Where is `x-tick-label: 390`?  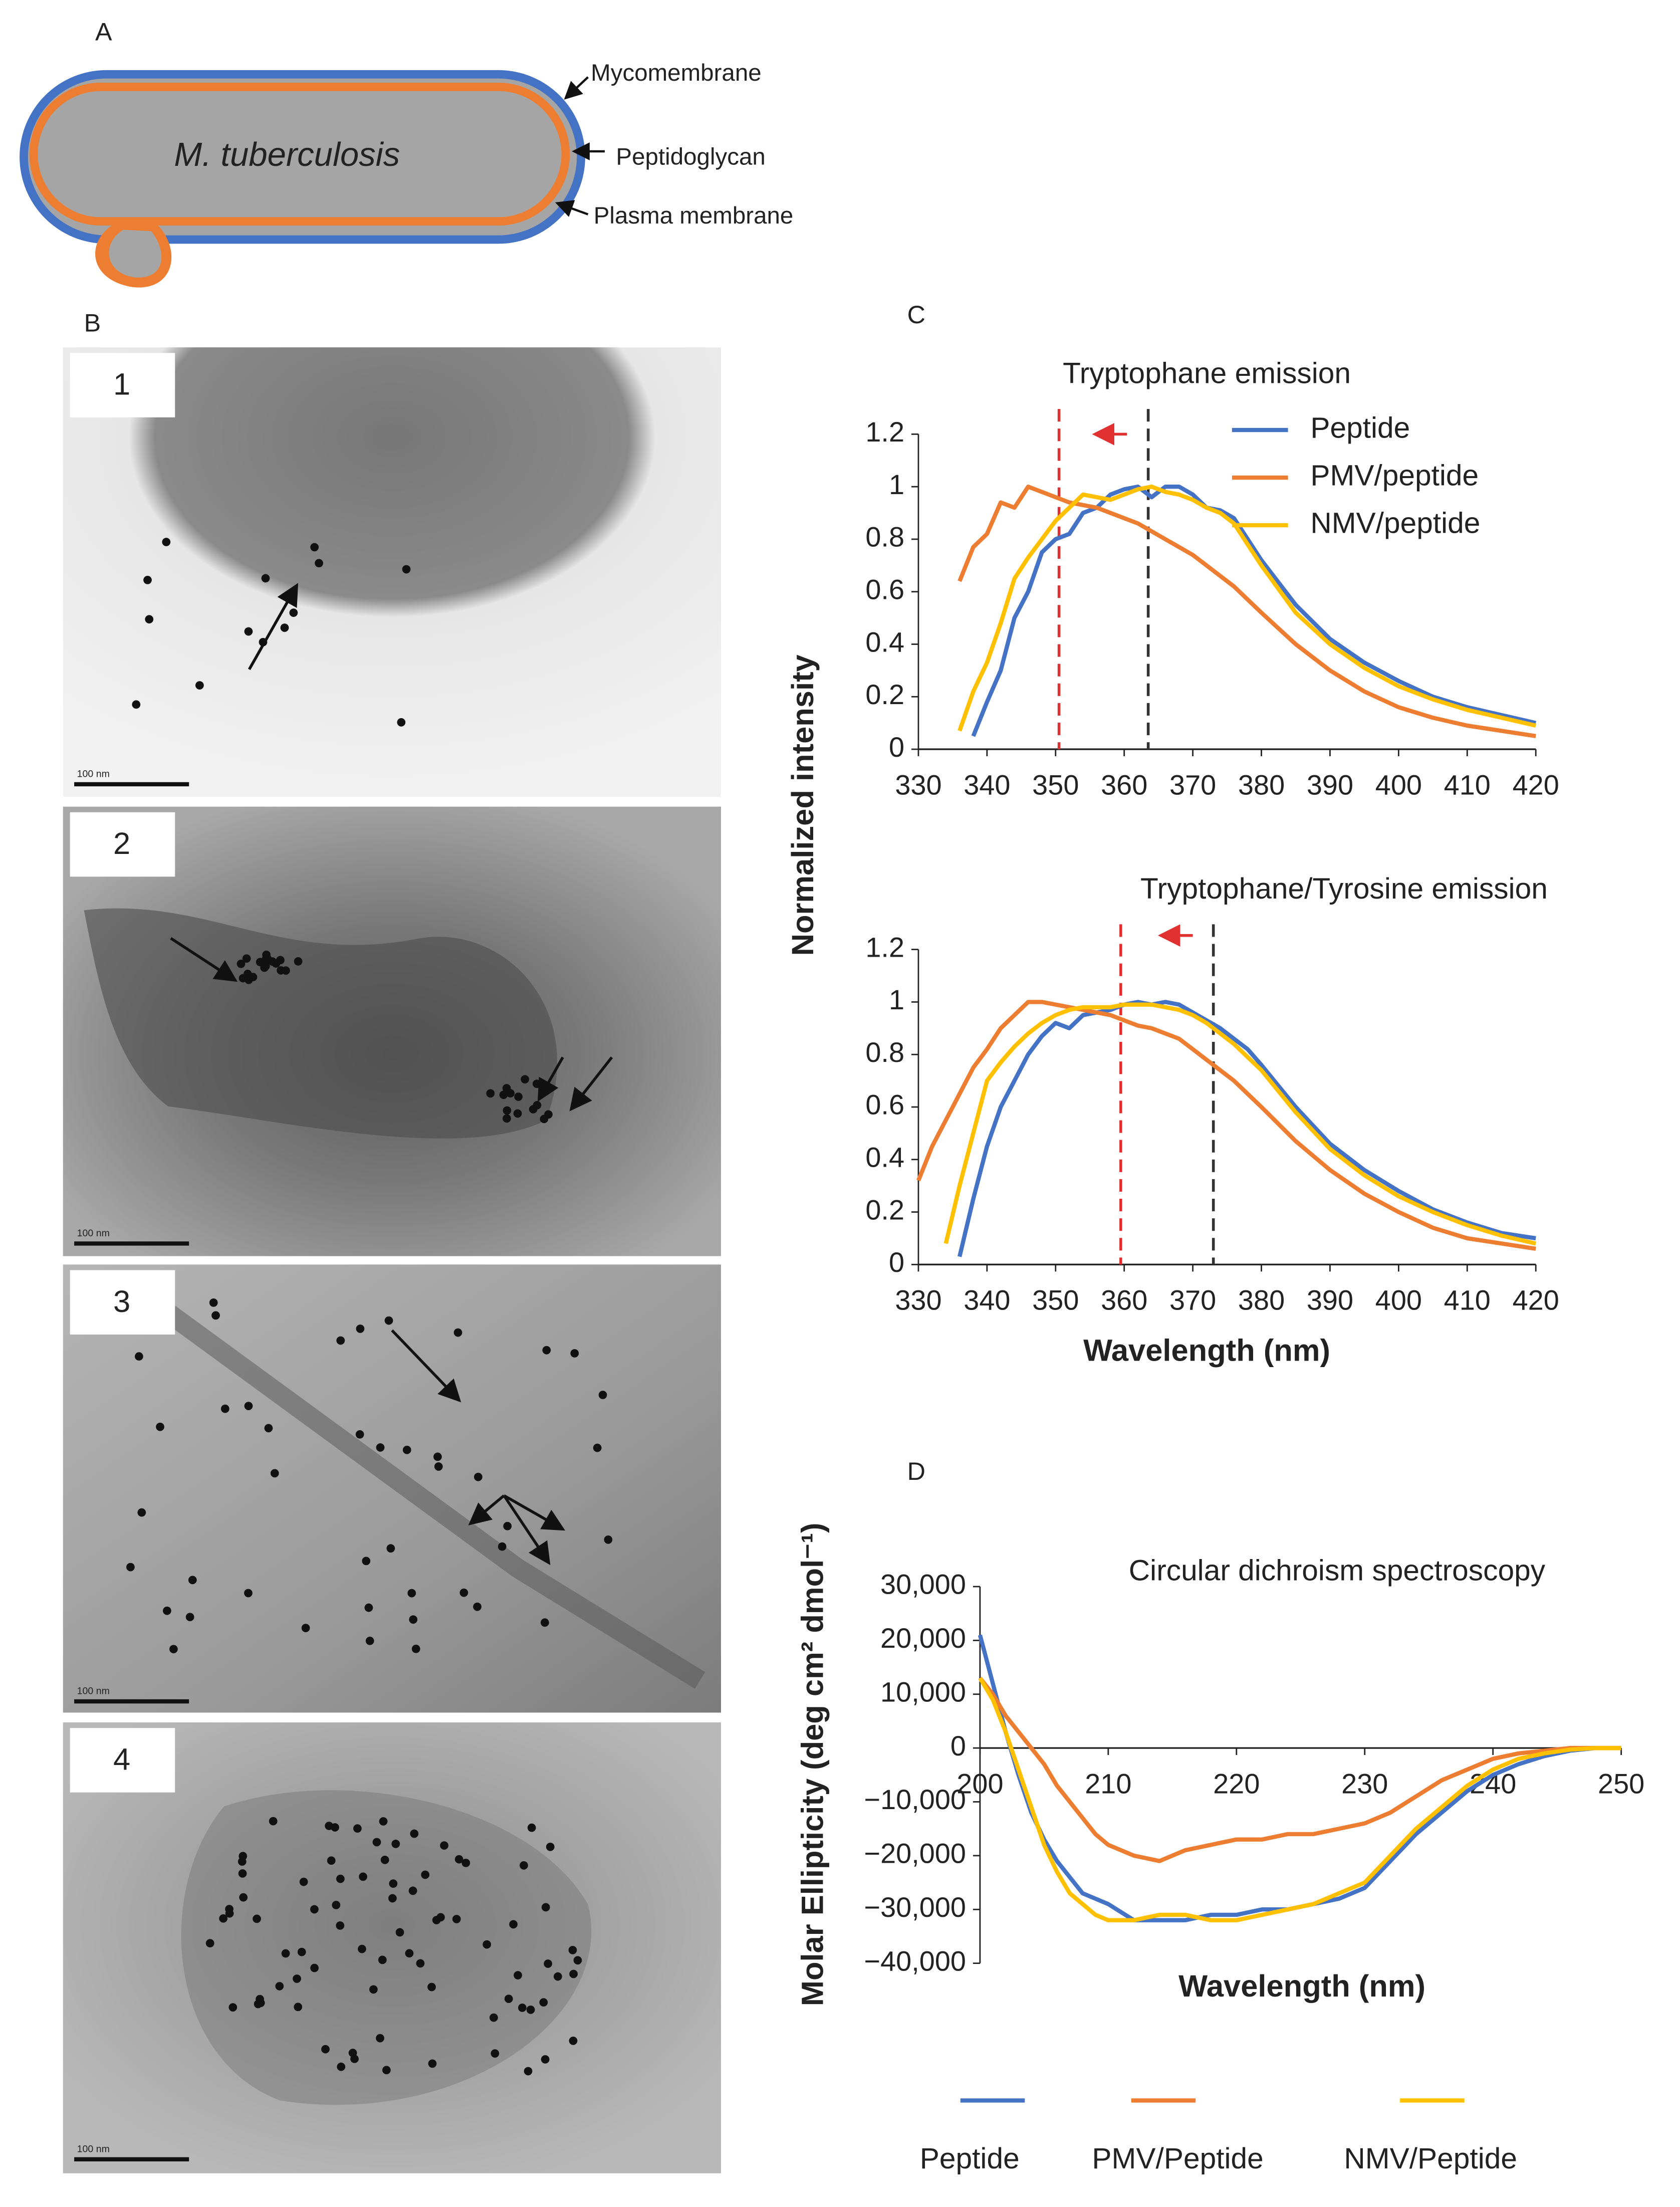 x-tick-label: 390 is located at coordinates (1330, 784).